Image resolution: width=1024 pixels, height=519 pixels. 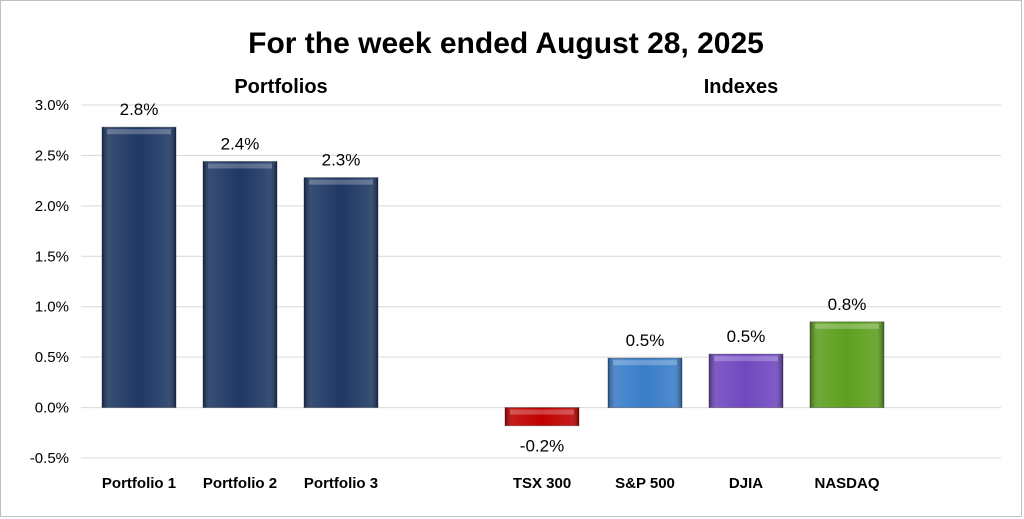 What do you see at coordinates (280, 87) in the screenshot?
I see `group-title-portfolios: Portfolios` at bounding box center [280, 87].